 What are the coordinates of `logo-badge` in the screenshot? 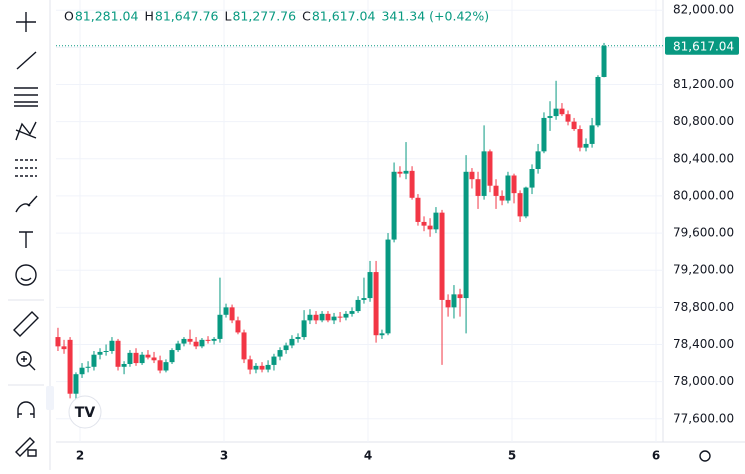 It's located at (85, 412).